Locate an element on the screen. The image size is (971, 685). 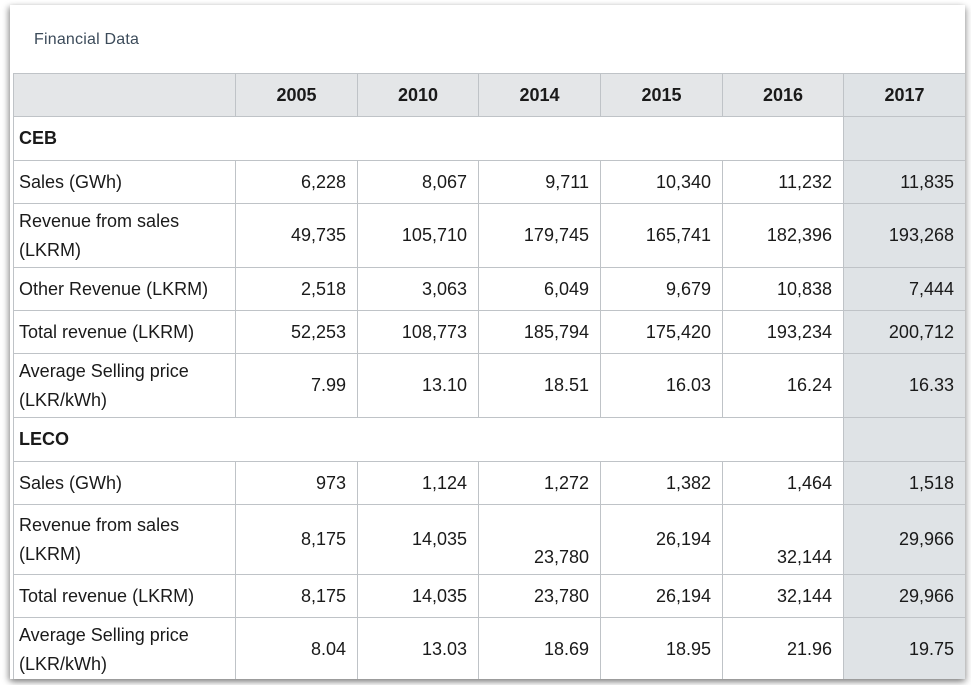
table-cell: 16.03 is located at coordinates (661, 385).